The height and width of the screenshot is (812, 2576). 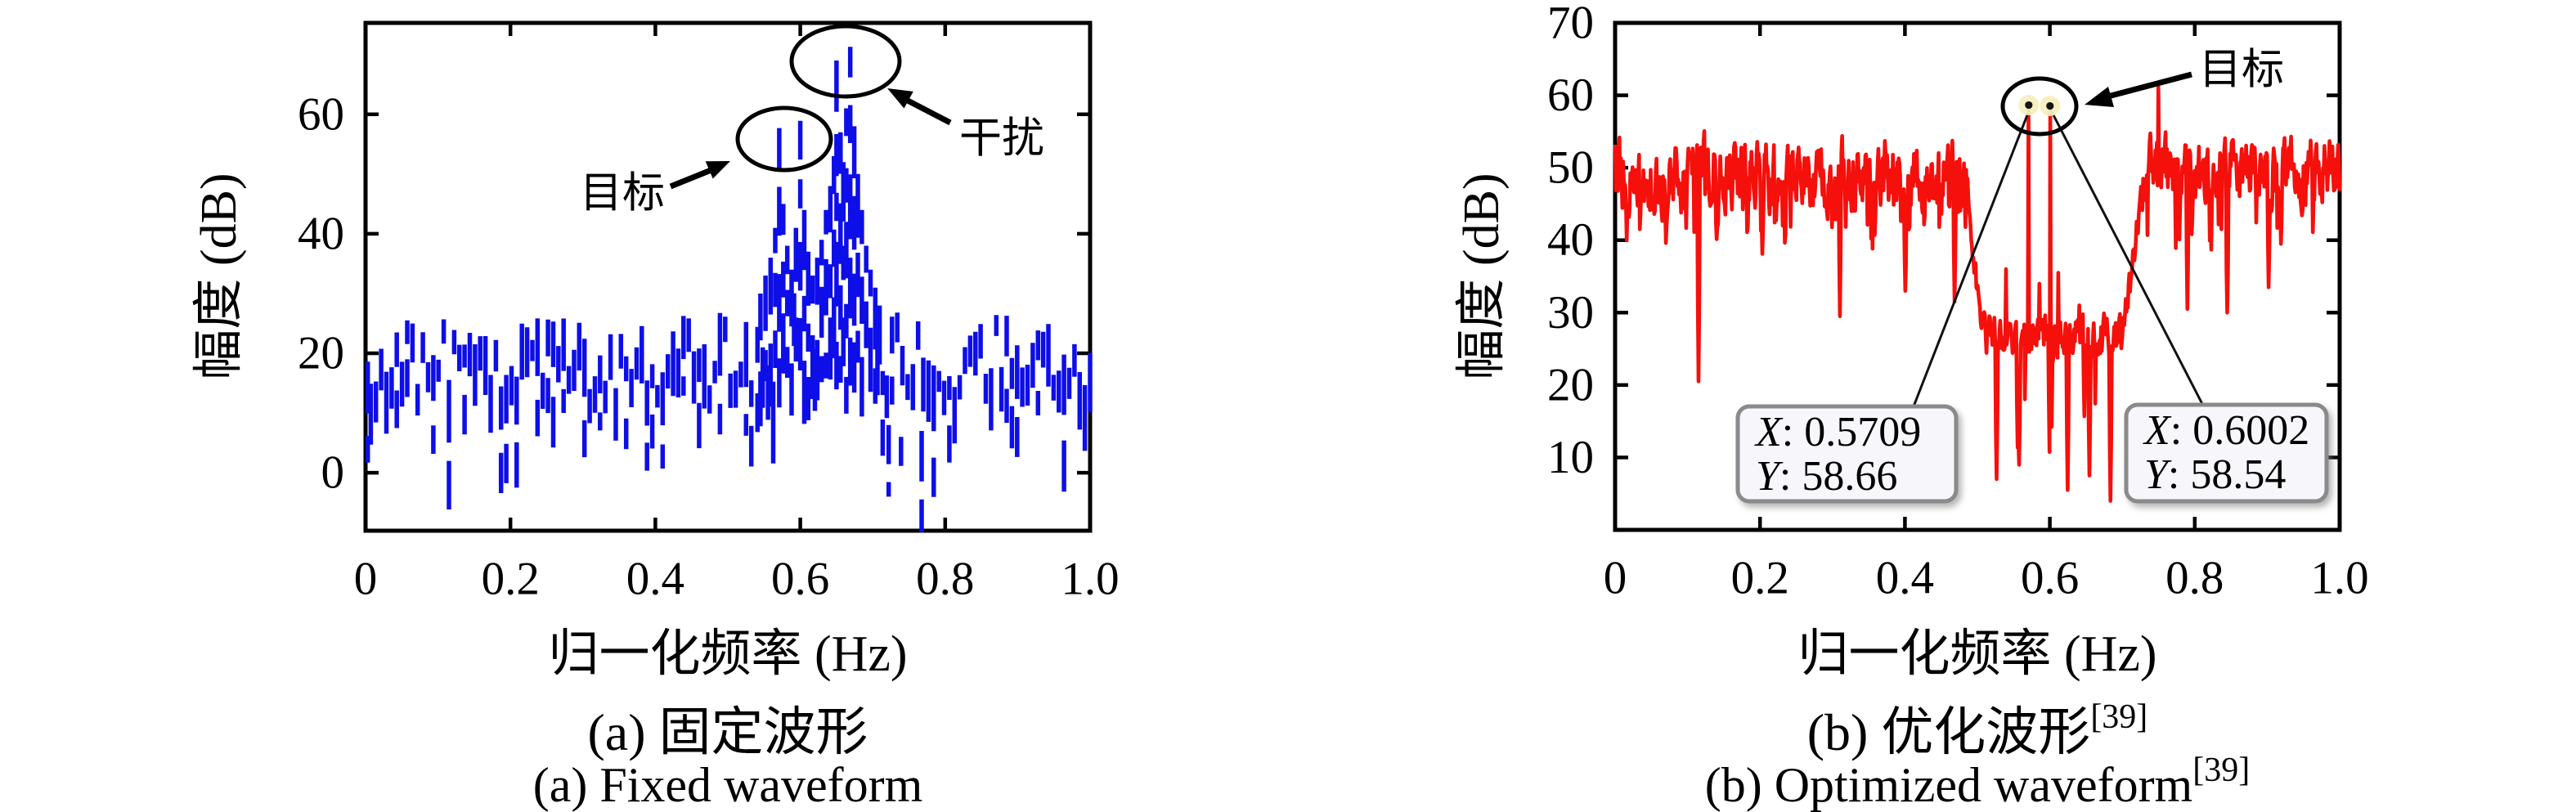 I want to click on caption-en-a: (a) Fixed waveform, so click(x=727, y=785).